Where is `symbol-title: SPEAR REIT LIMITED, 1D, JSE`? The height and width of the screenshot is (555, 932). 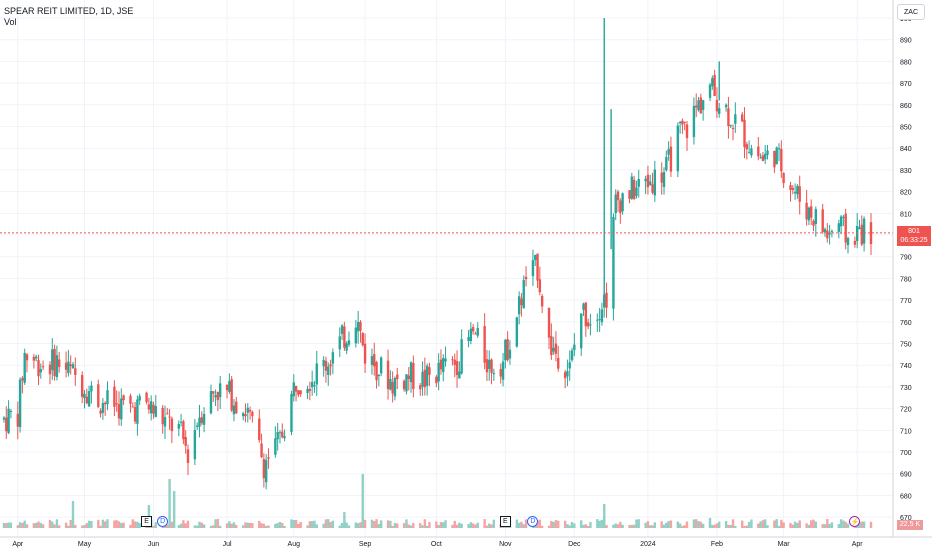 symbol-title: SPEAR REIT LIMITED, 1D, JSE is located at coordinates (69, 11).